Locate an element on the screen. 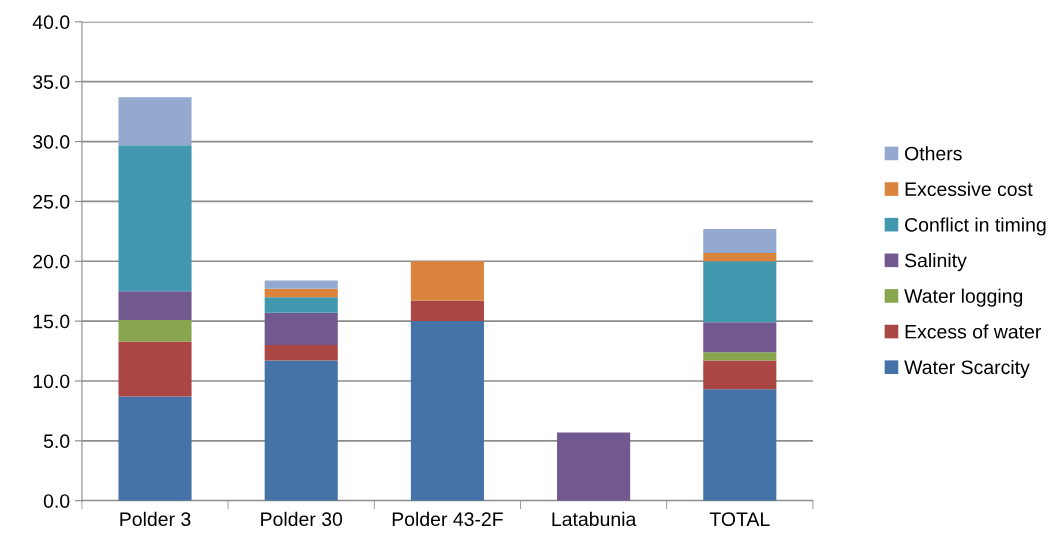  y-tick-label: 15.0 is located at coordinates (51, 321).